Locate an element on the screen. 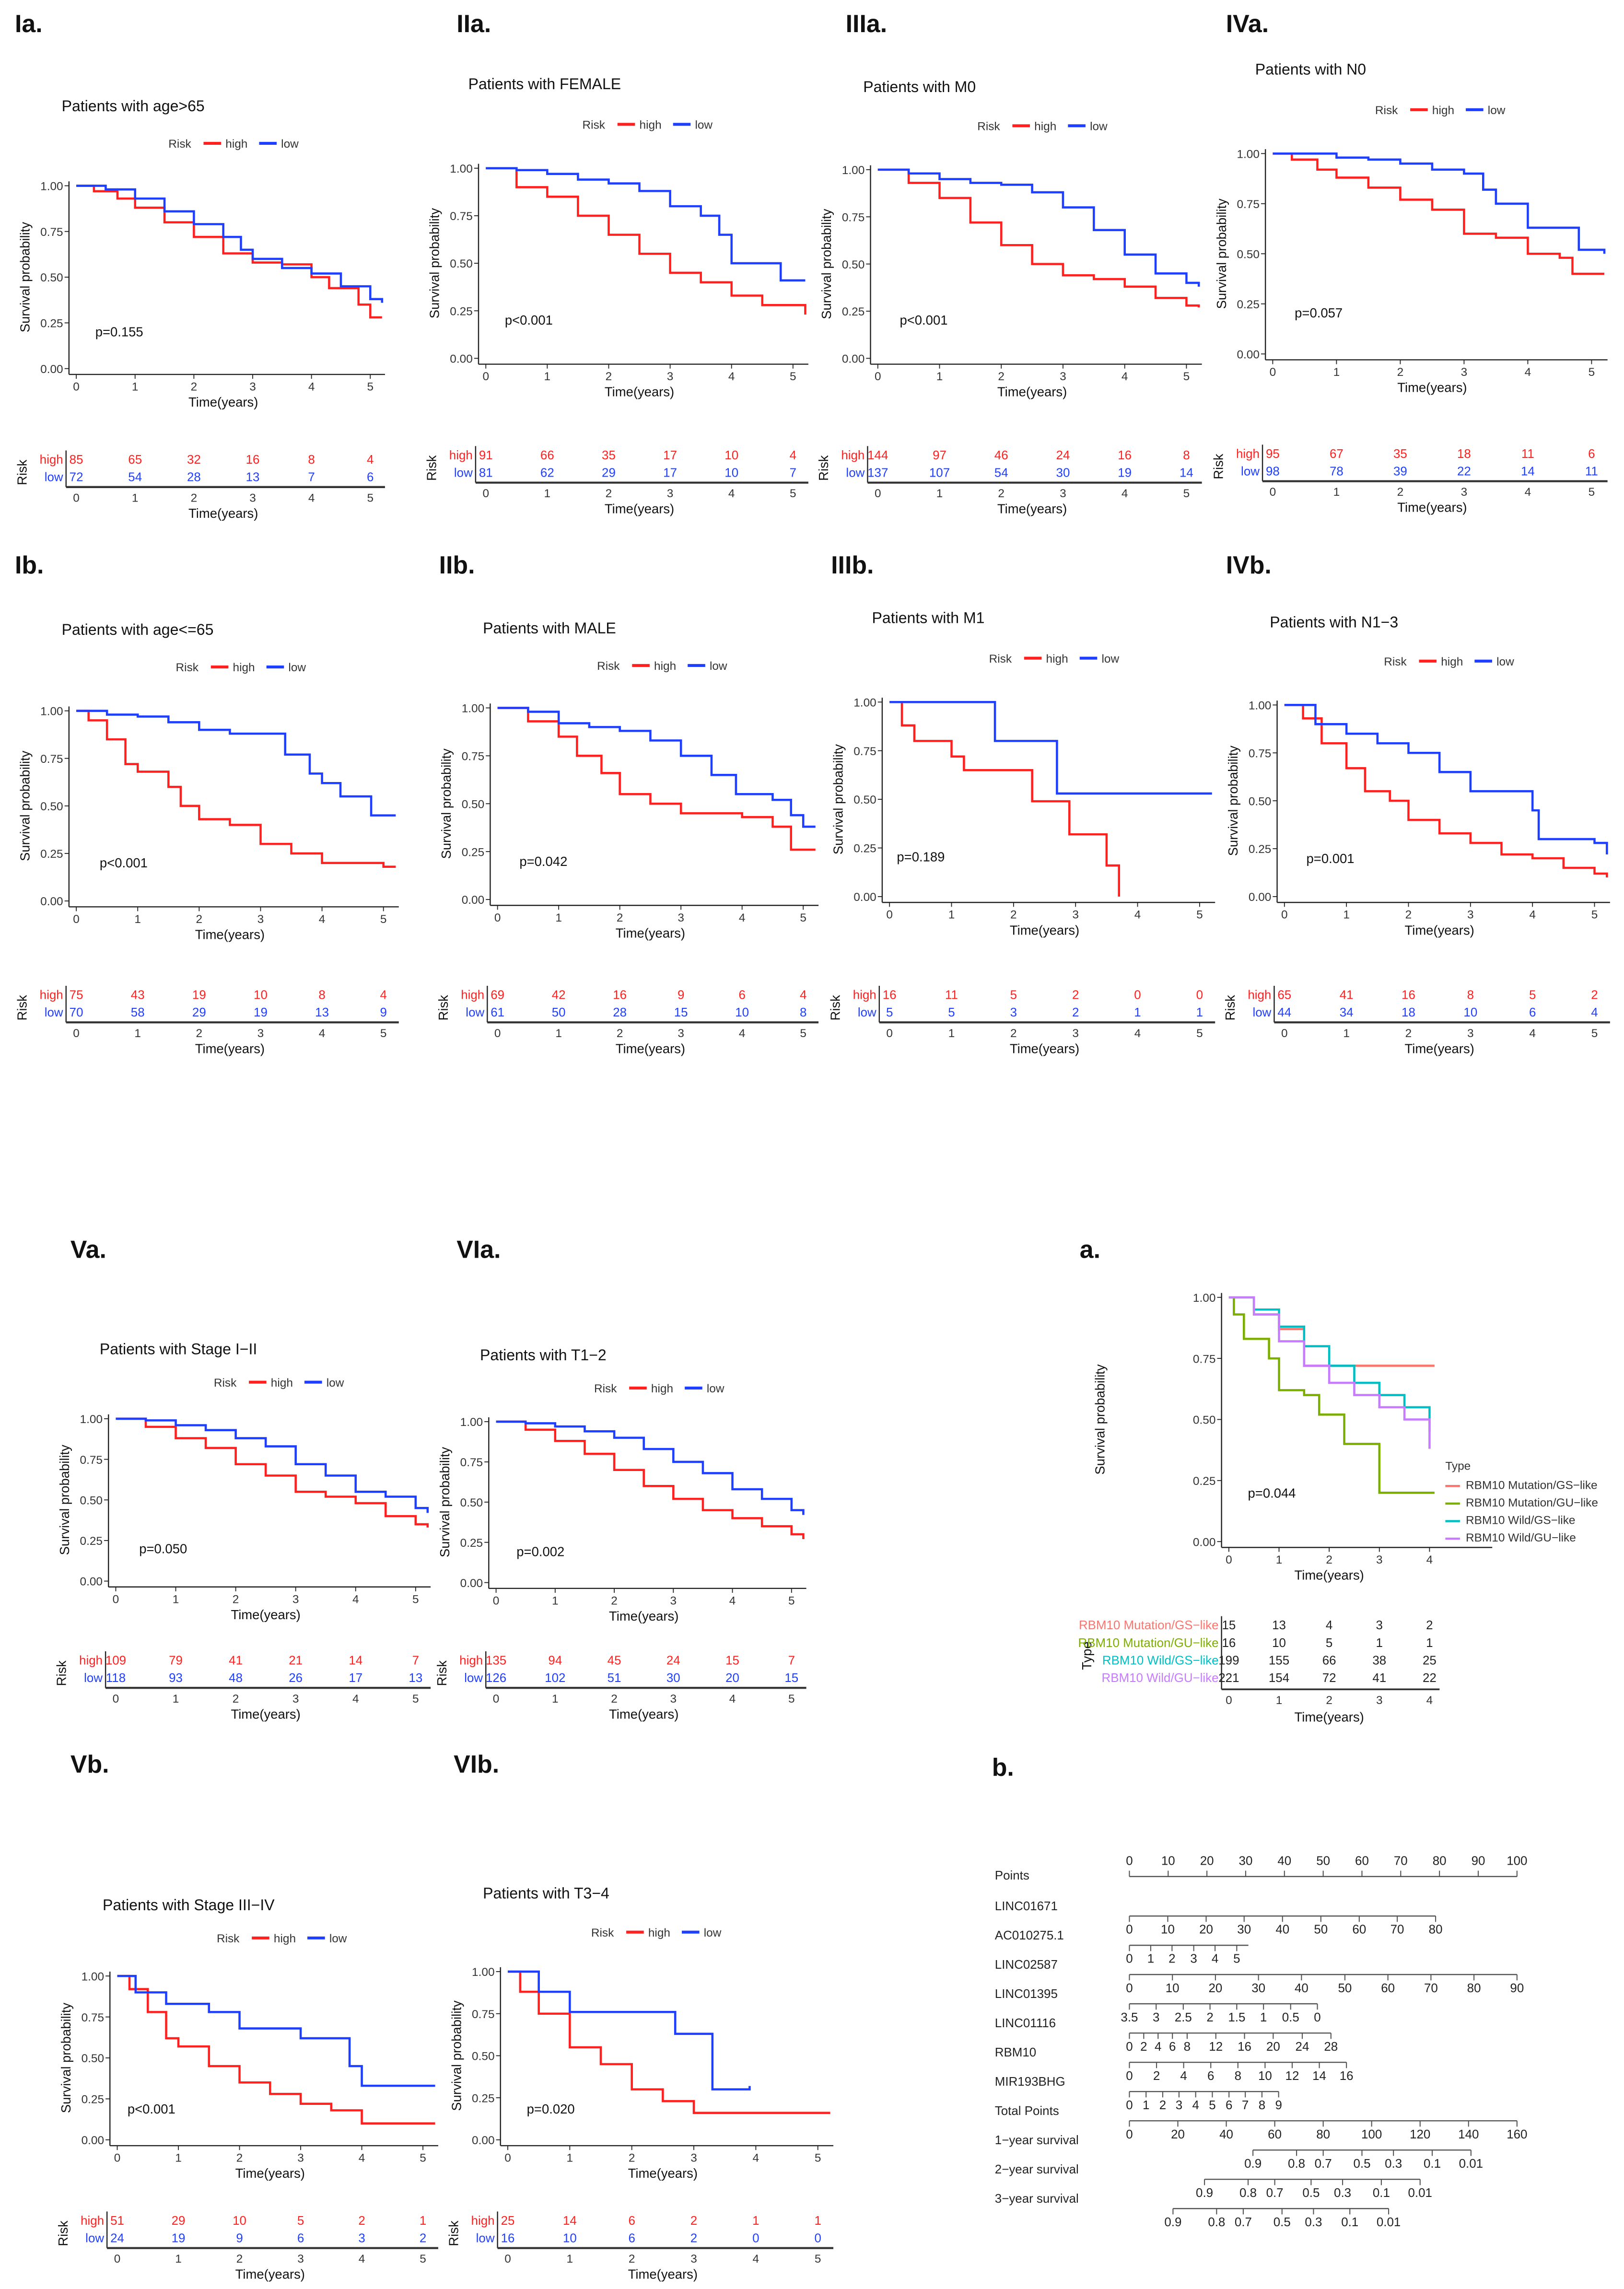 The width and height of the screenshot is (1624, 2289). risk-count-high: 65 is located at coordinates (1284, 995).